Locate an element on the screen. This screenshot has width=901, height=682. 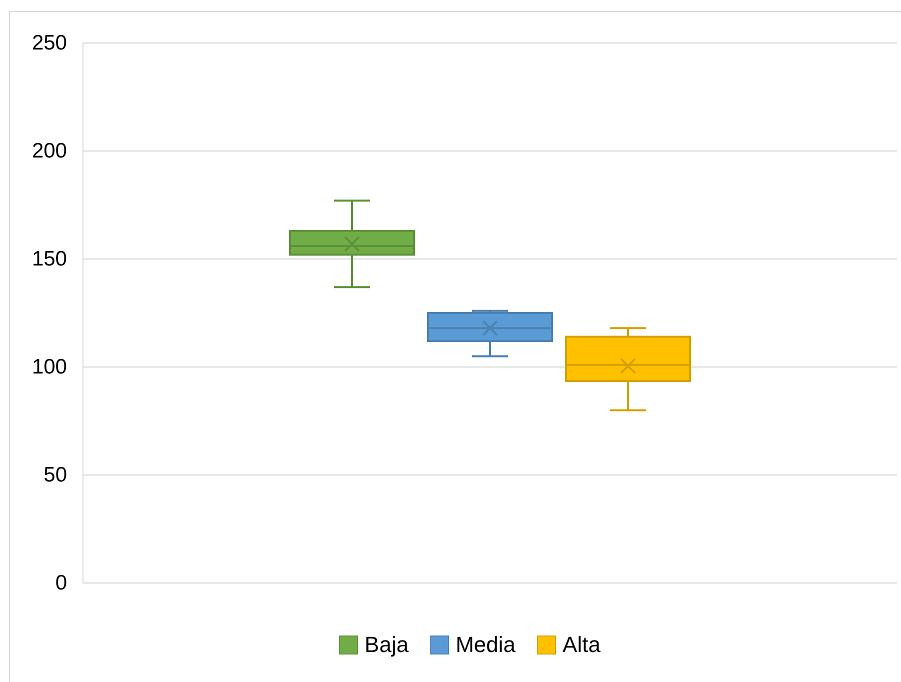
legend-label: Alta is located at coordinates (582, 644).